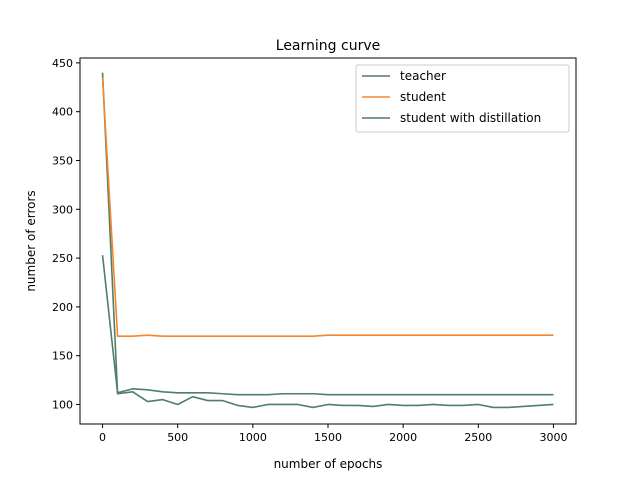 This screenshot has height=480, width=640. Describe the element at coordinates (62, 63) in the screenshot. I see `y-tick-label: 450` at that location.